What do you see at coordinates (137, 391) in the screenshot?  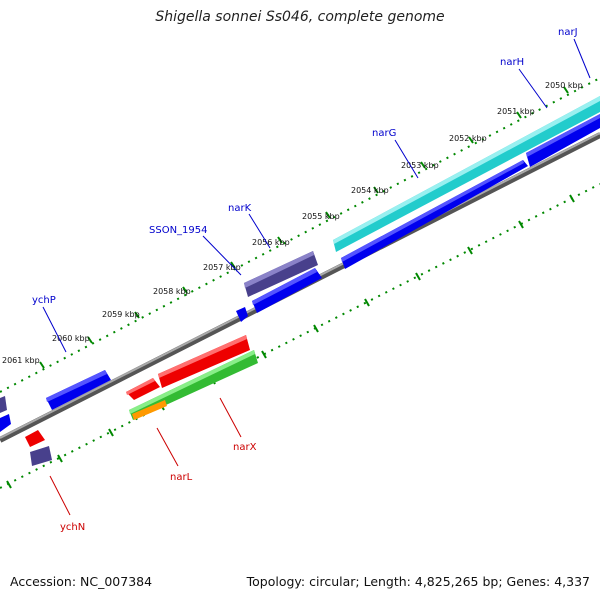 I see `reverse-cds` at bounding box center [137, 391].